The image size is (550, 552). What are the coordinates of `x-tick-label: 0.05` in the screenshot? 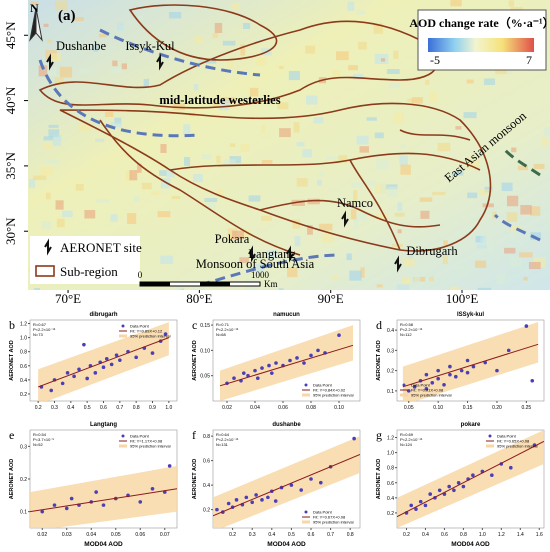 It's located at (409, 408).